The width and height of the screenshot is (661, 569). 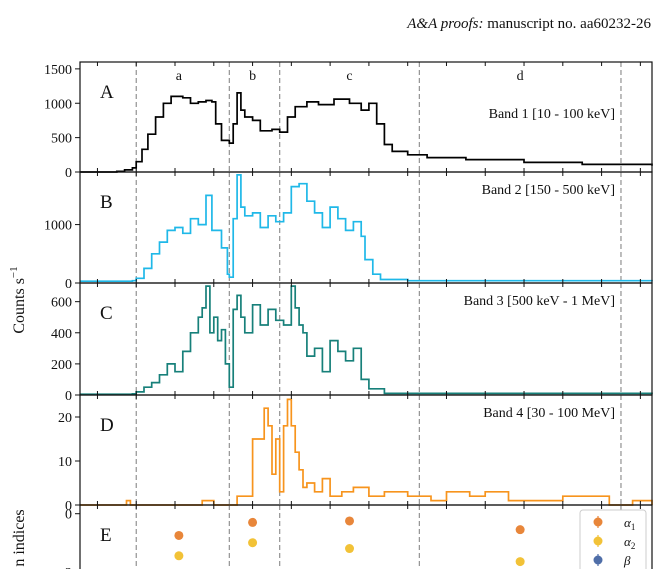 What do you see at coordinates (349, 76) in the screenshot?
I see `interval-label: c` at bounding box center [349, 76].